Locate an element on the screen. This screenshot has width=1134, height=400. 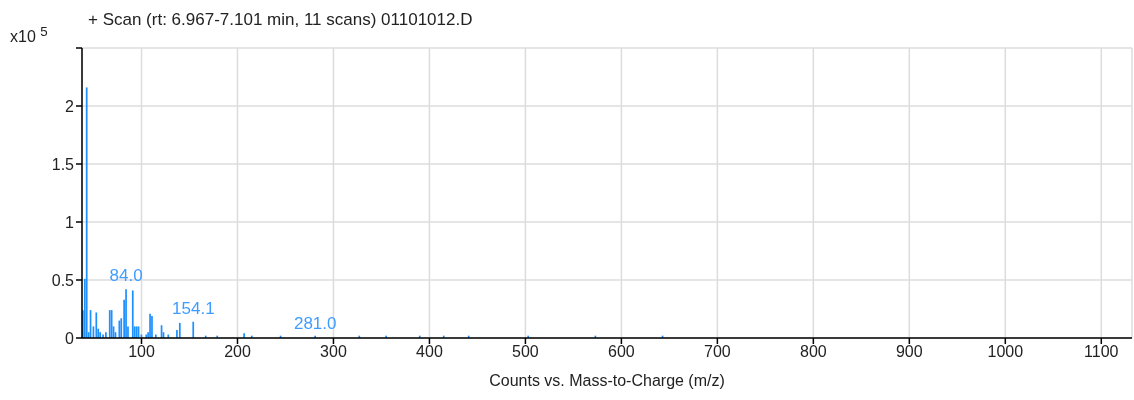
x-tick-label: 1100 is located at coordinates (1101, 352).